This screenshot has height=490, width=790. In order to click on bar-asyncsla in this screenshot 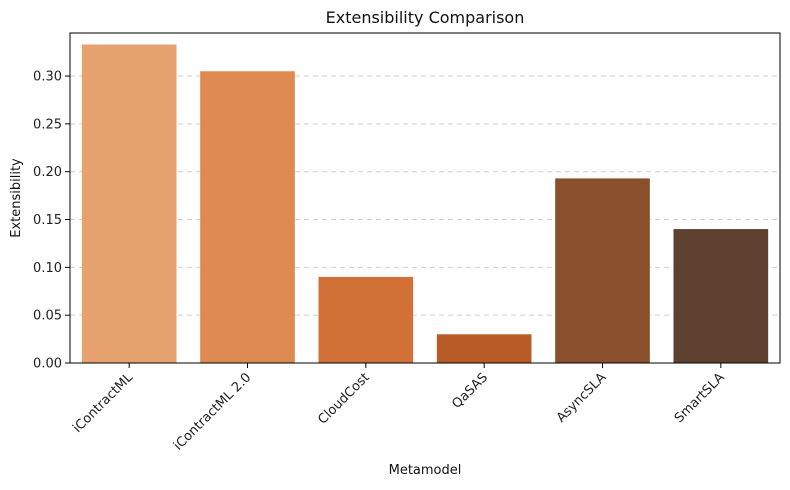, I will do `click(602, 270)`.